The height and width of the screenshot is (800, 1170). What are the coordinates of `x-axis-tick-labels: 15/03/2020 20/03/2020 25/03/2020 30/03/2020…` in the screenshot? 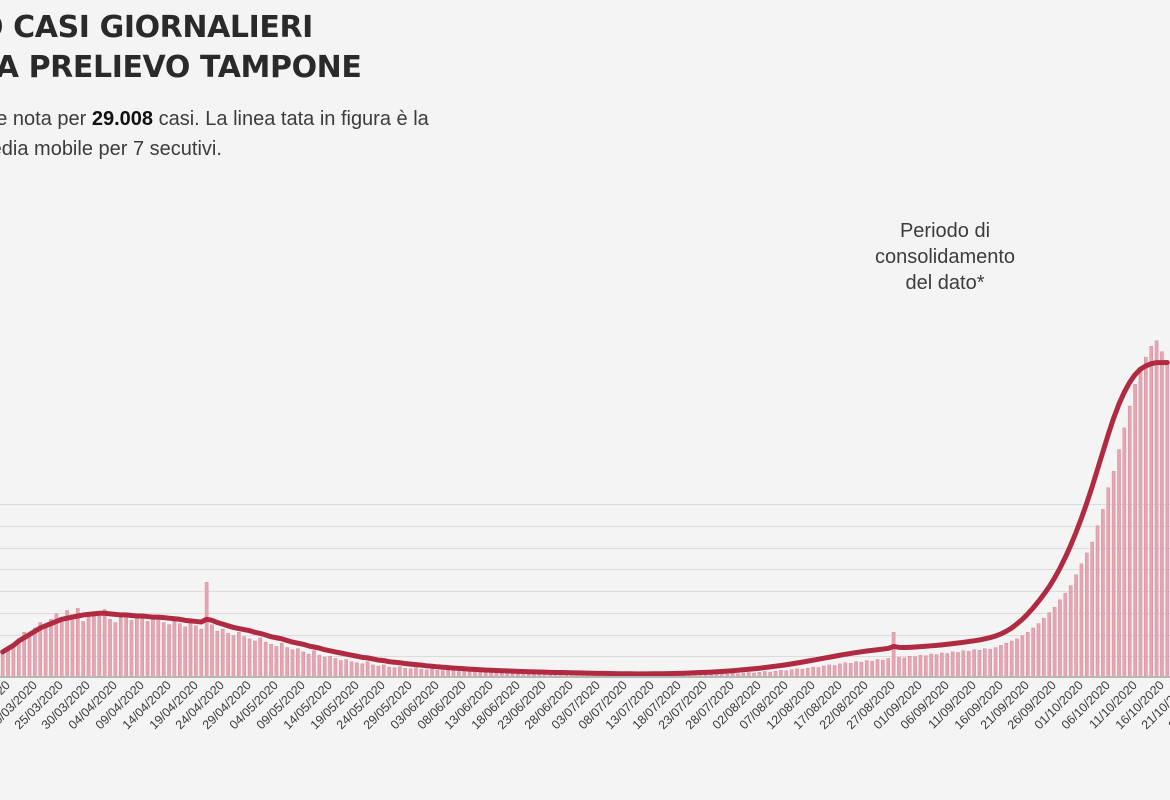 It's located at (585, 733).